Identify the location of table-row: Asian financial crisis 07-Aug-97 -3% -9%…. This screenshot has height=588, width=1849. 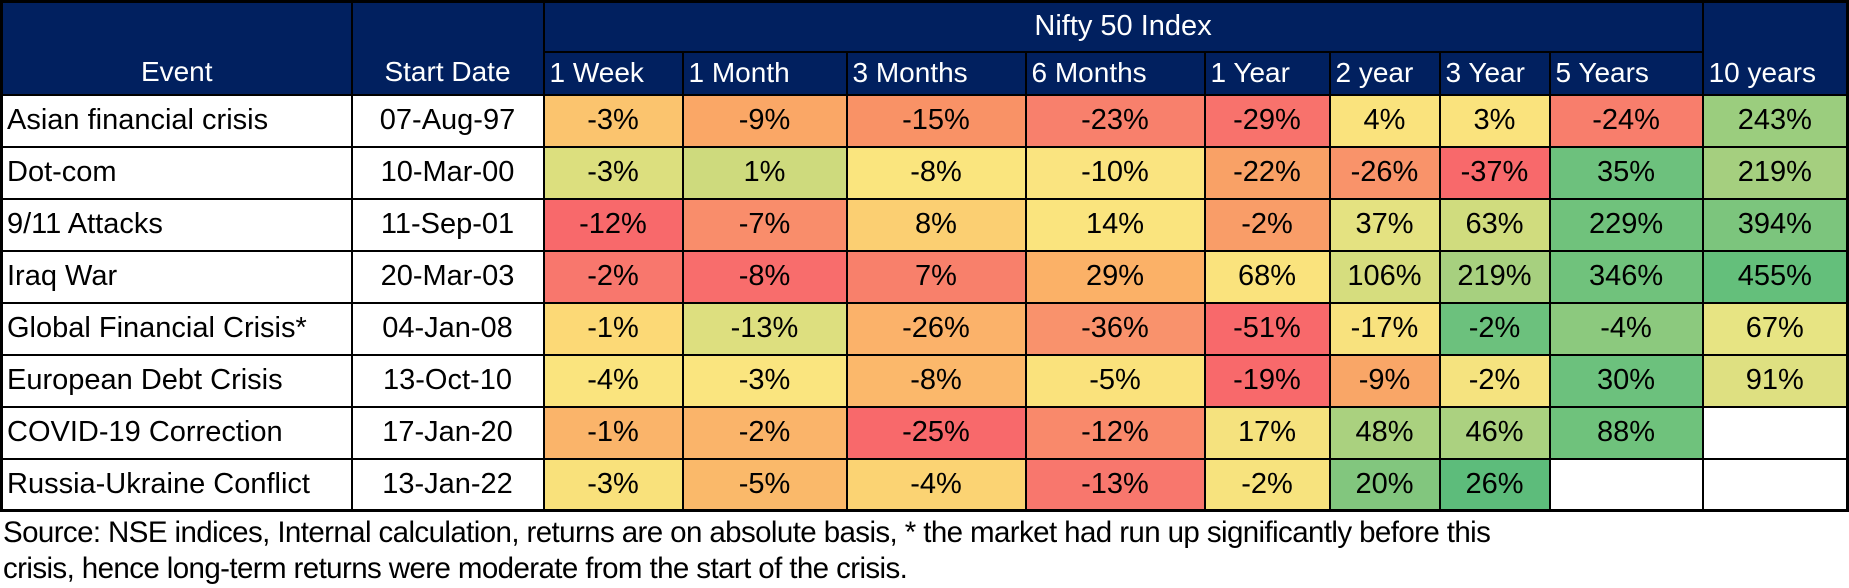
(924, 120).